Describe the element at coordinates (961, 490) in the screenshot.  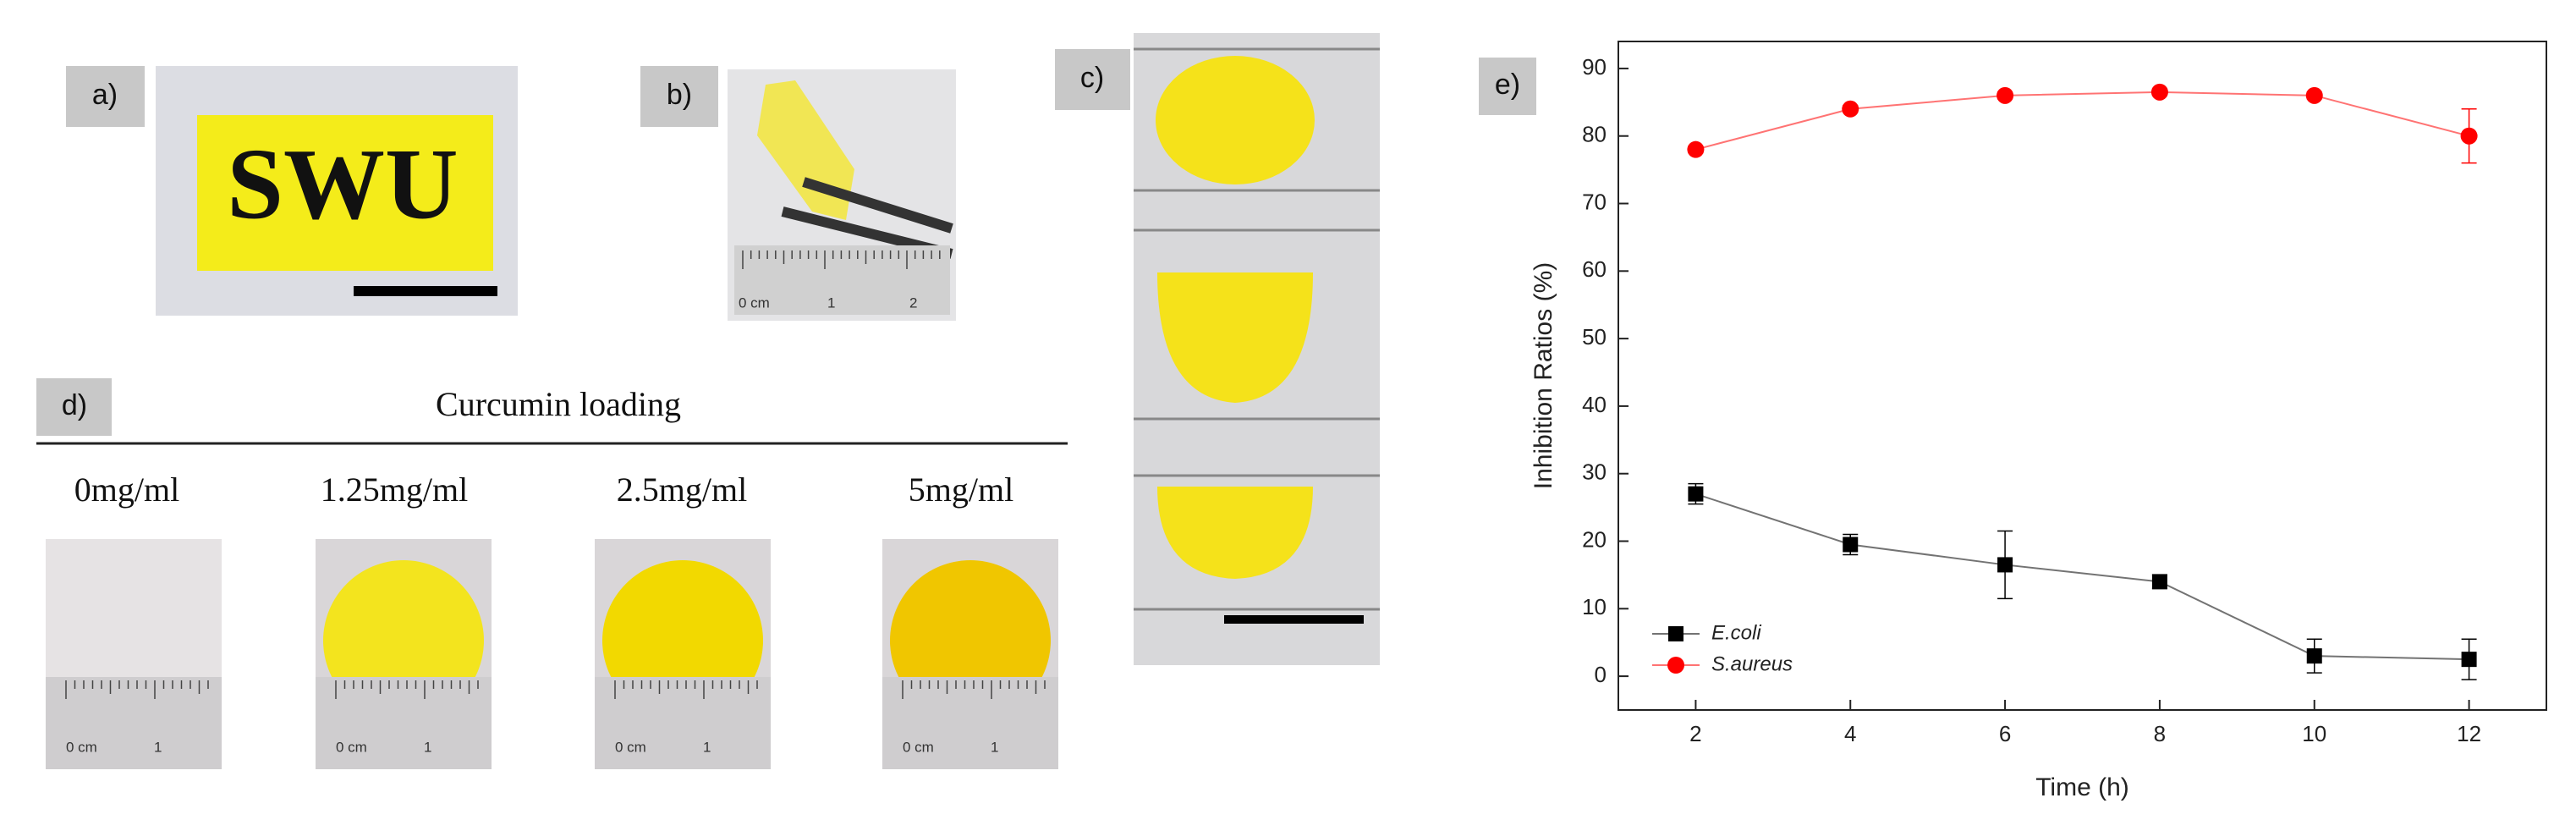
I see `sample-label: 5mg/ml` at that location.